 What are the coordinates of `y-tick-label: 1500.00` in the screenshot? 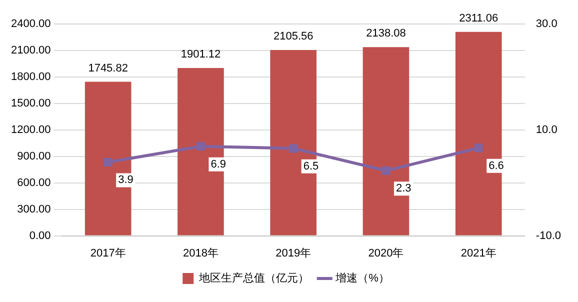 It's located at (30, 103).